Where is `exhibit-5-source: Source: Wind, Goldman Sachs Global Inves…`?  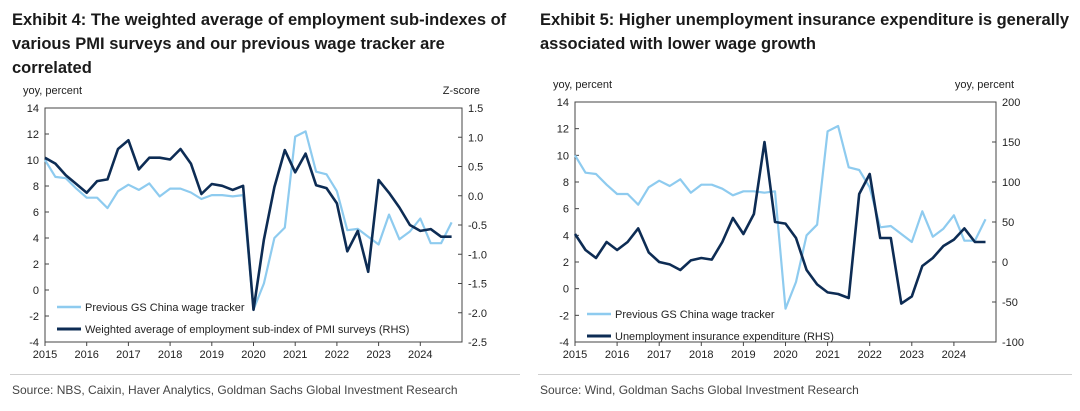 exhibit-5-source: Source: Wind, Goldman Sachs Global Inves… is located at coordinates (699, 390).